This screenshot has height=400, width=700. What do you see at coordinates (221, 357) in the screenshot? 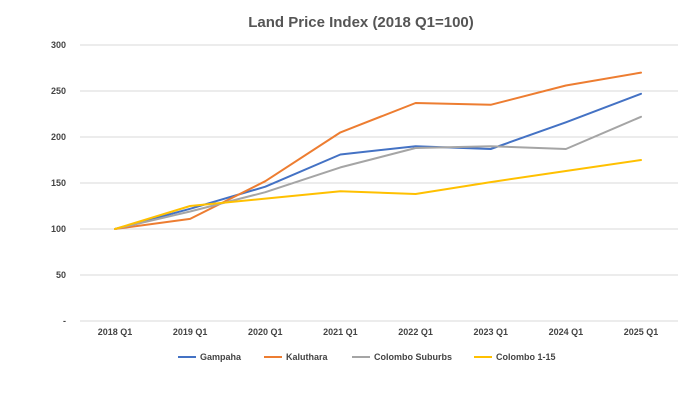
I see `legend-label: Gampaha` at bounding box center [221, 357].